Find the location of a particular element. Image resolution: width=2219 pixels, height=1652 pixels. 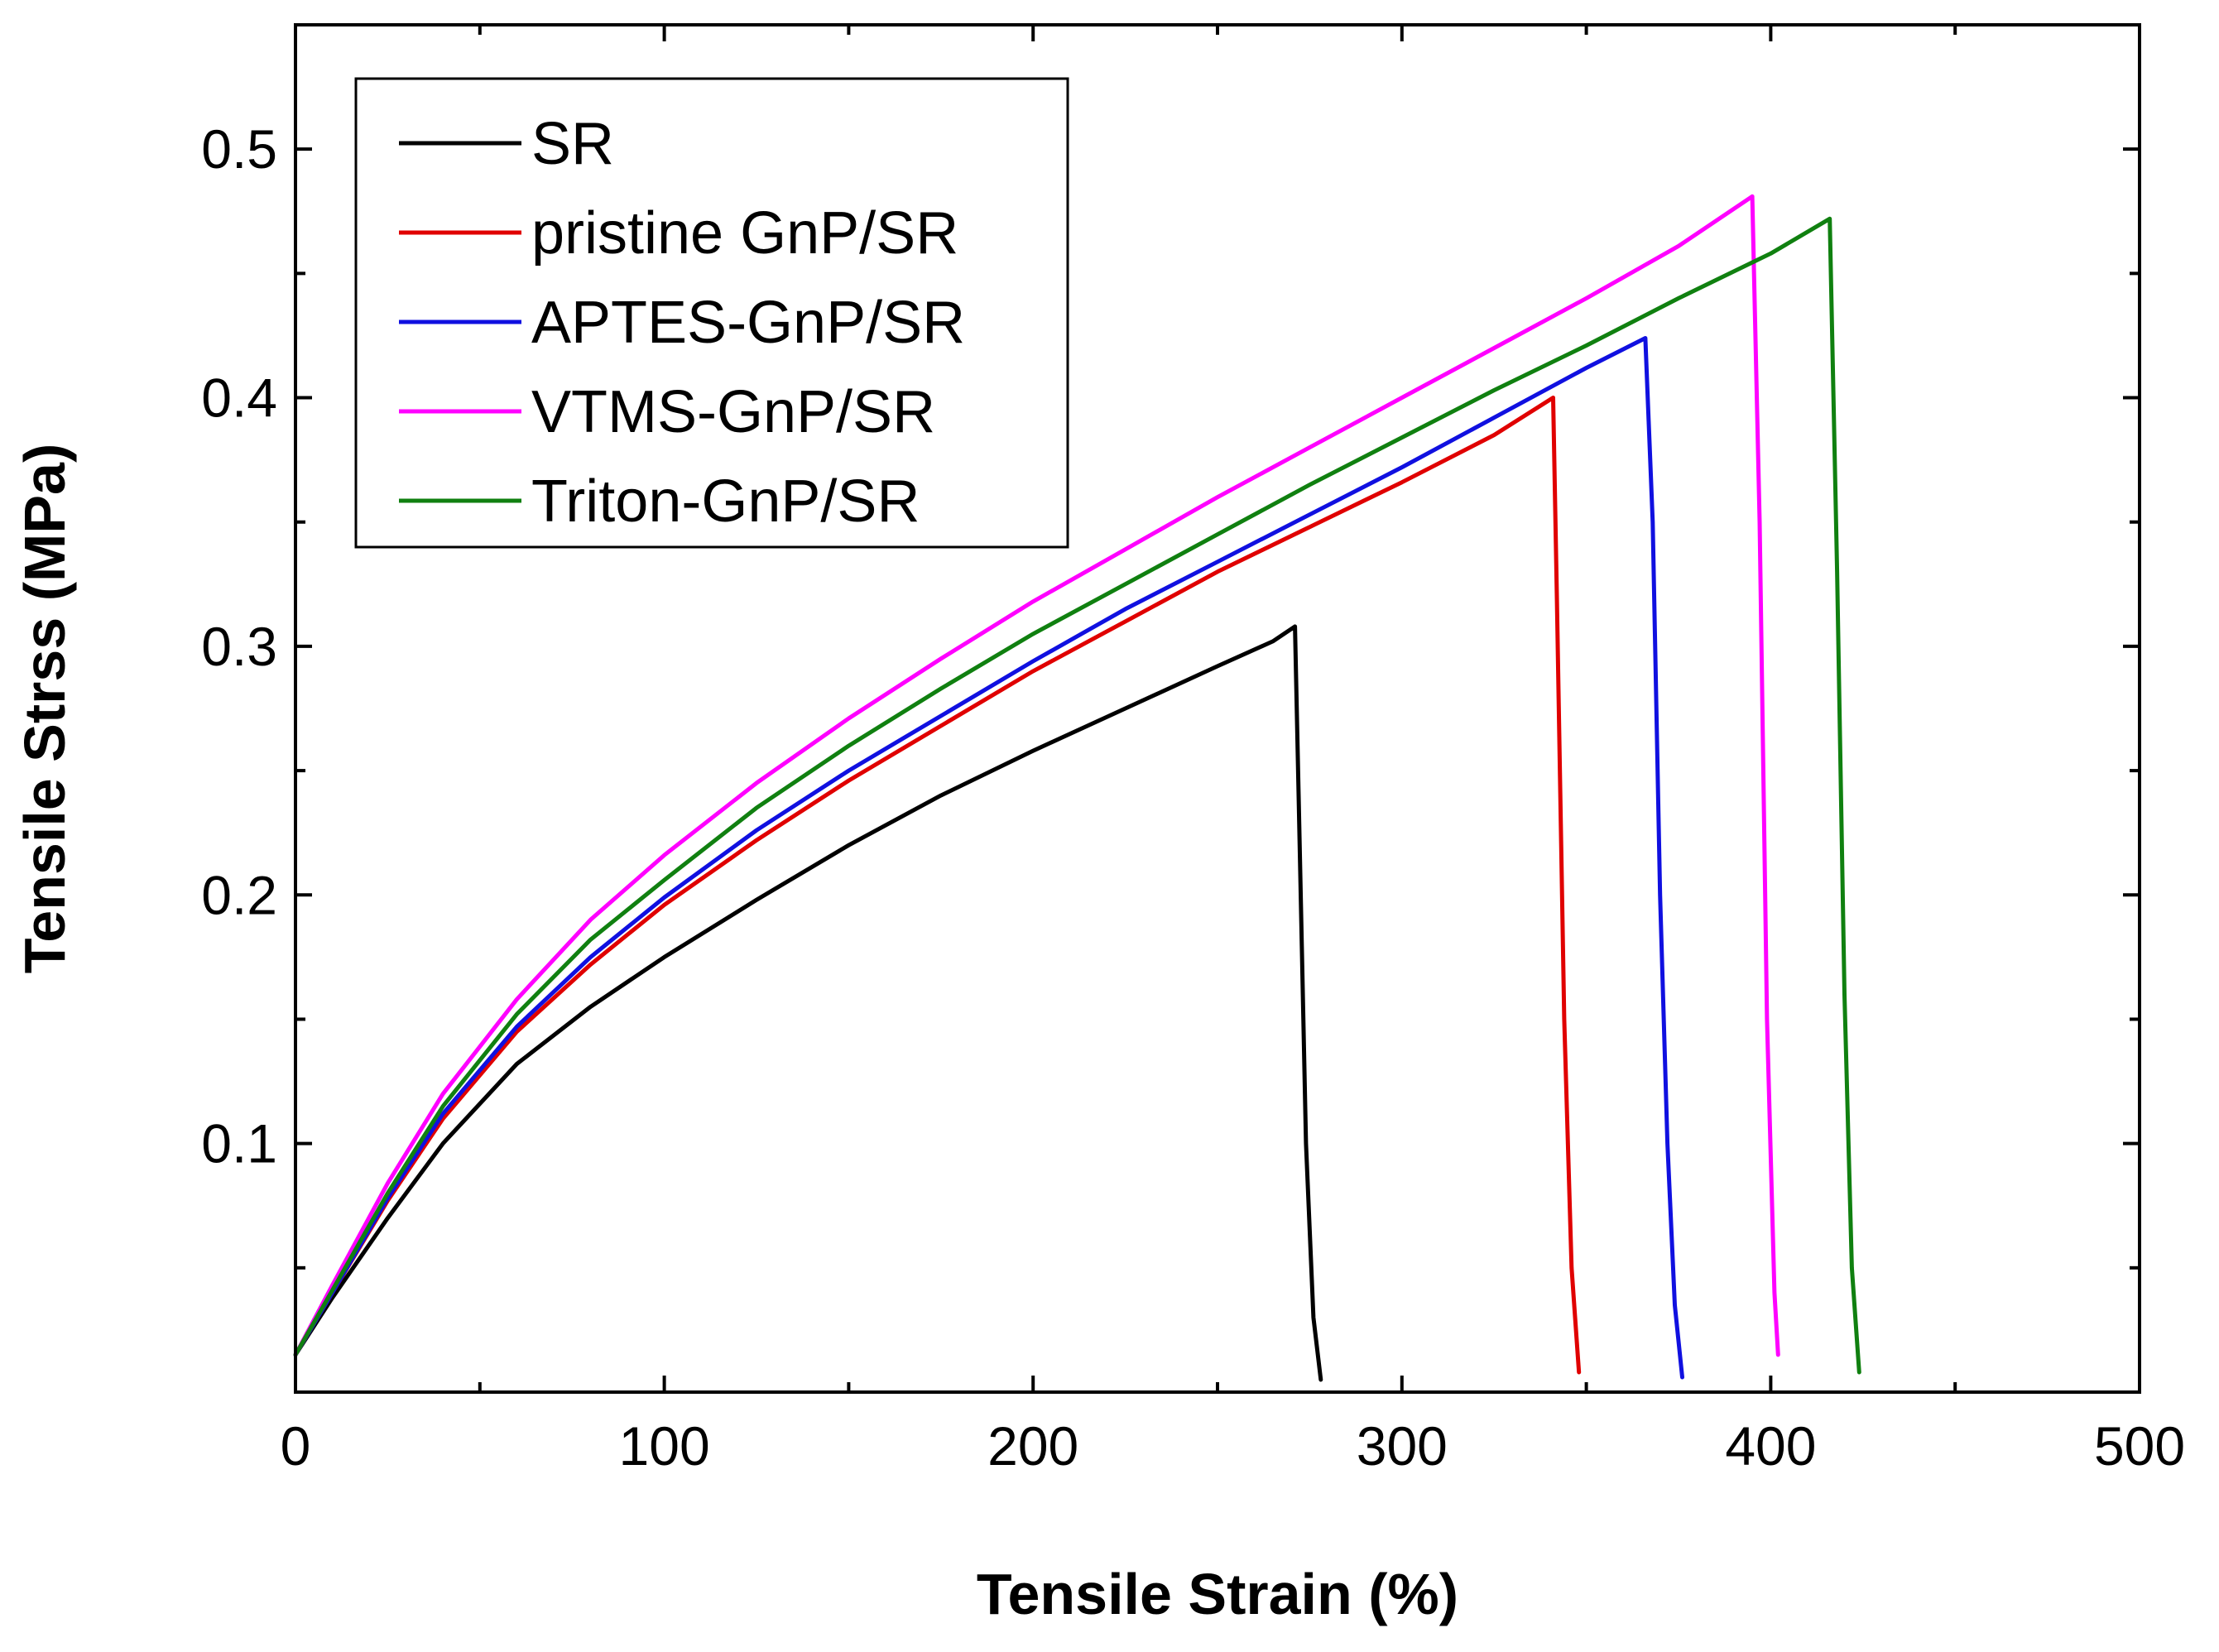

y-axis-title: Tensile Strss (MPa) is located at coordinates (44, 709).